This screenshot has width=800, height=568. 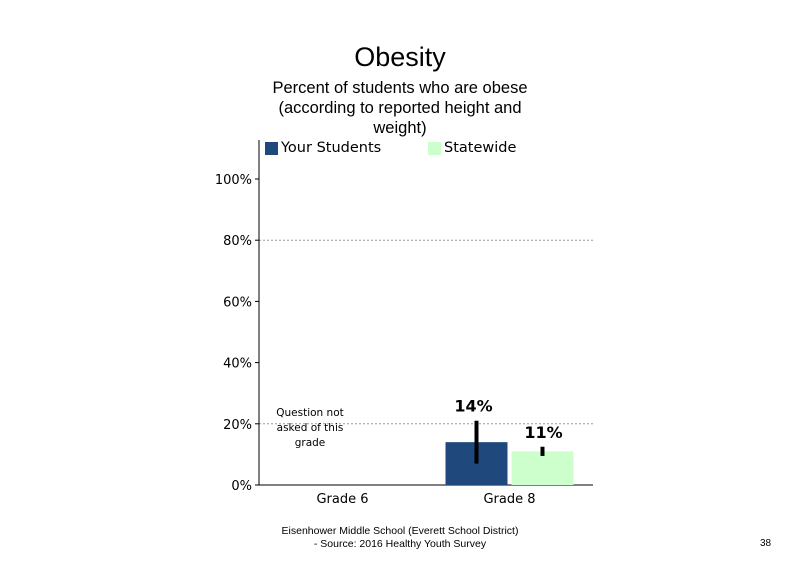 I want to click on footer-survey: - Source: 2016 Healthy Youth Survey, so click(x=400, y=544).